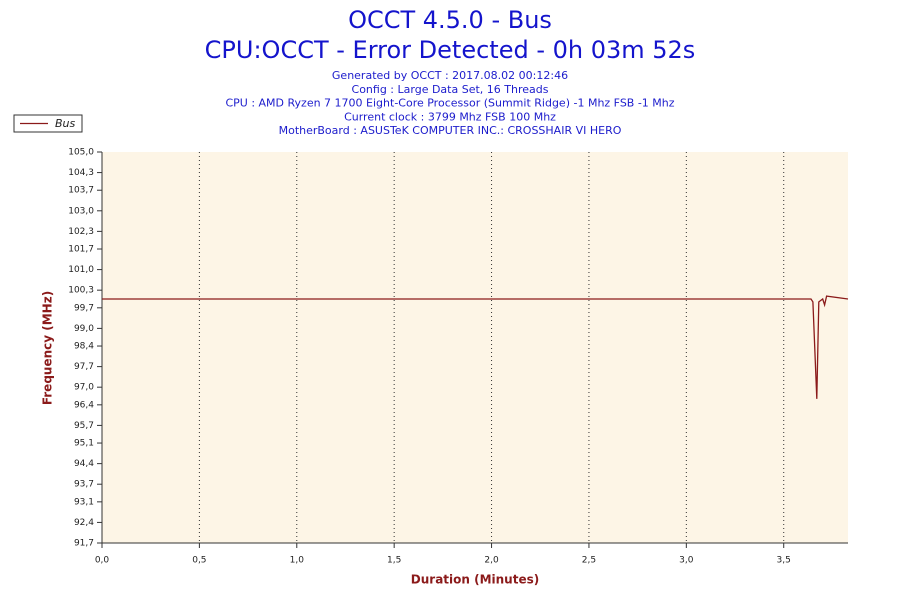 This screenshot has height=600, width=900. I want to click on data-line, so click(475, 347).